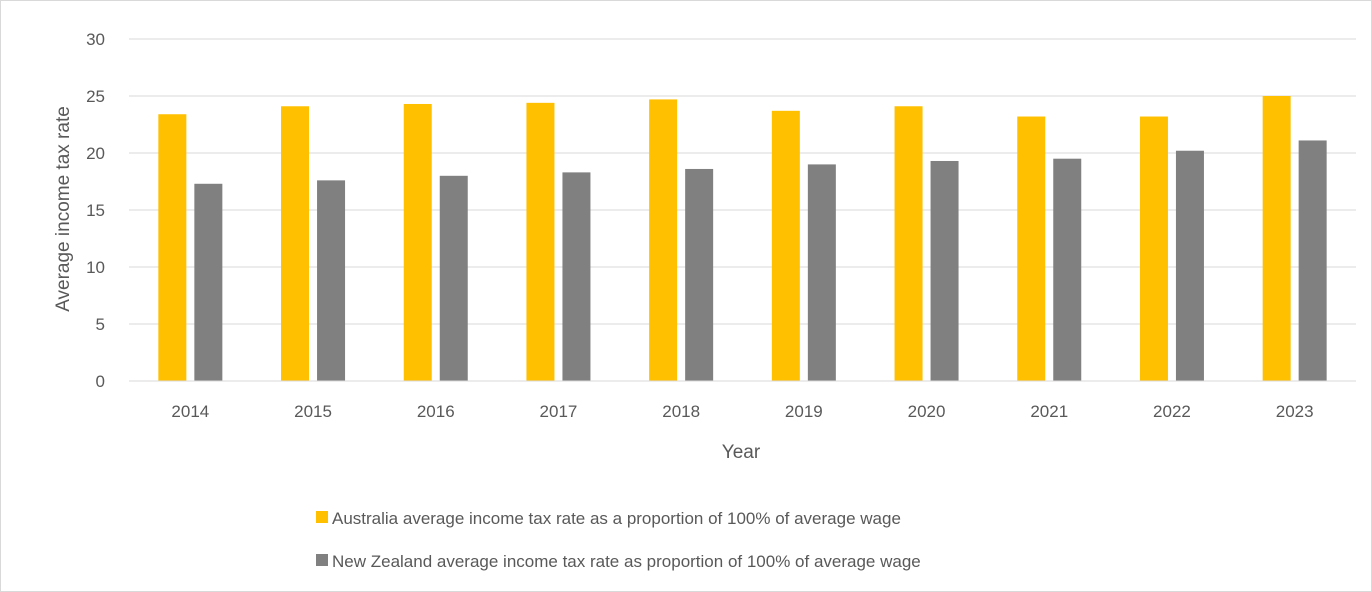 Image resolution: width=1372 pixels, height=592 pixels. Describe the element at coordinates (804, 411) in the screenshot. I see `x-tick-label: 2019` at that location.